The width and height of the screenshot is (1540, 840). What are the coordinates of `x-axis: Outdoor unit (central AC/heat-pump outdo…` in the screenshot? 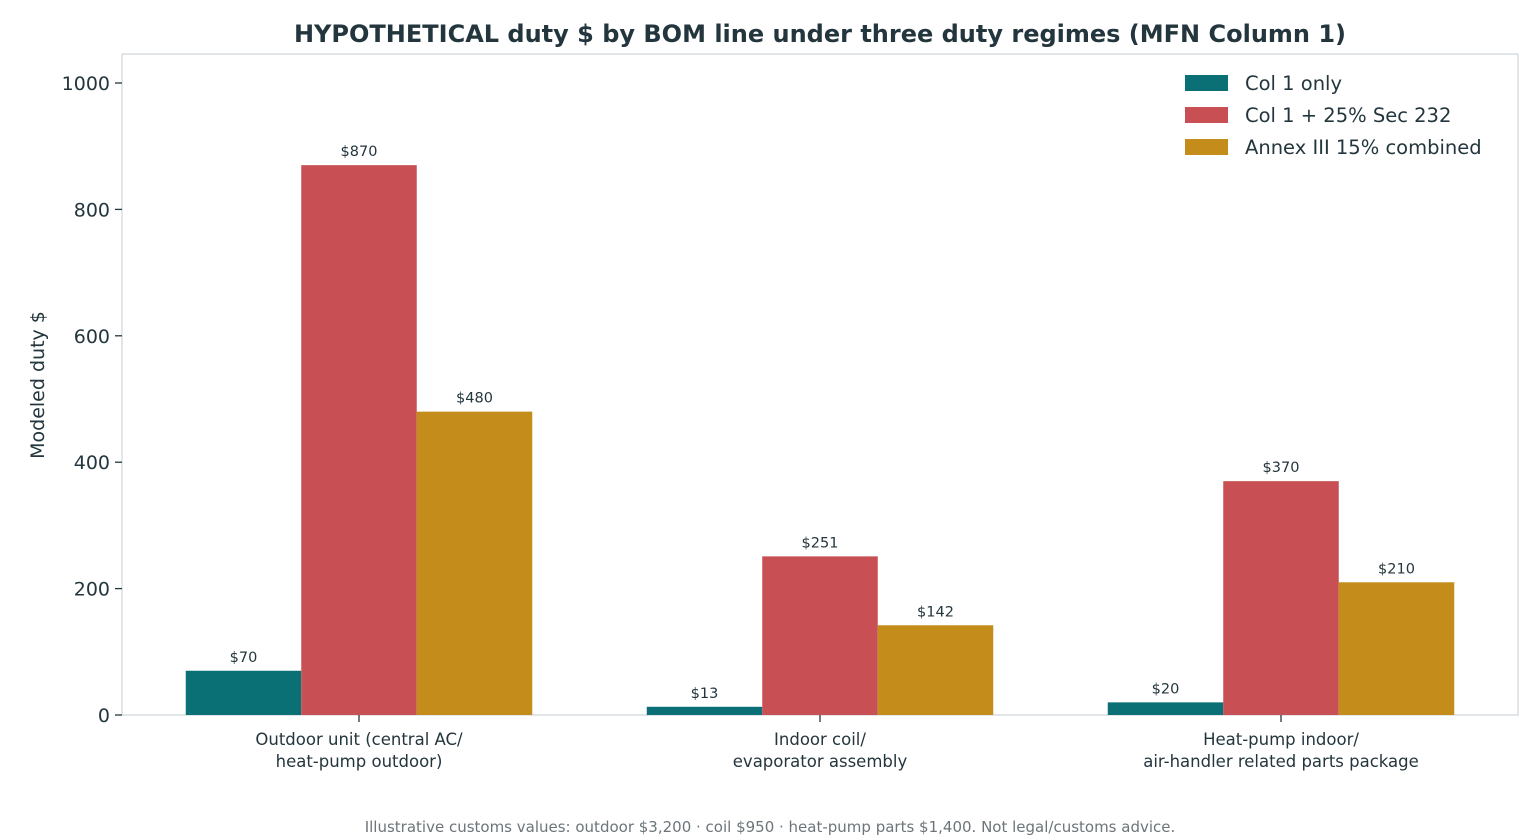 It's located at (837, 743).